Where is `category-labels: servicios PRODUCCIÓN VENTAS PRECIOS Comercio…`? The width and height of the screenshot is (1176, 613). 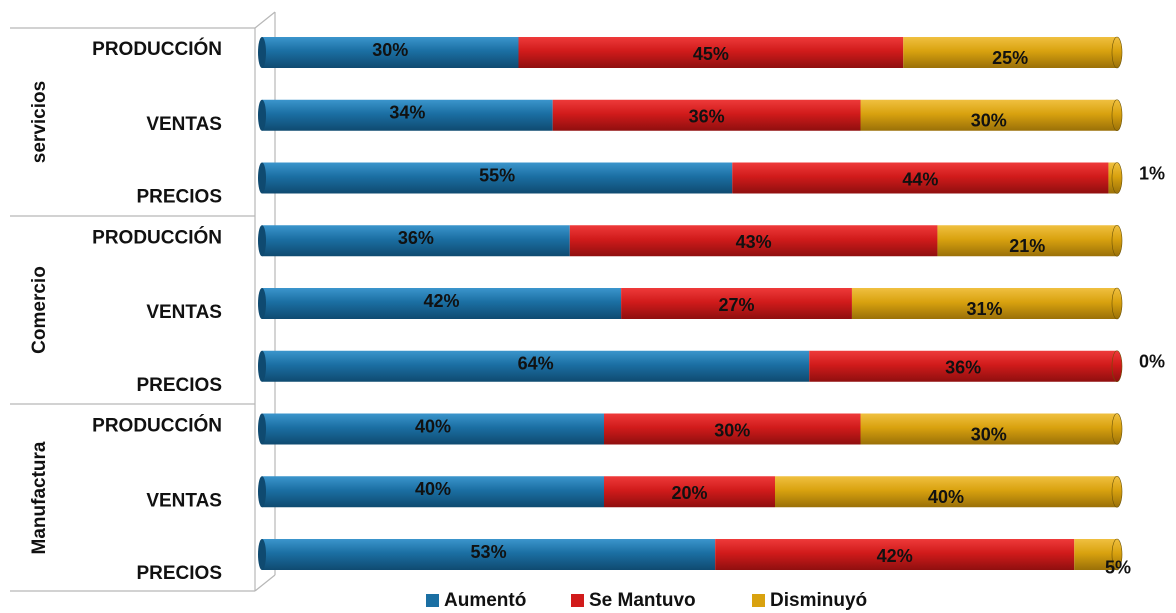
category-labels: servicios PRODUCCIÓN VENTAS PRECIOS Comercio… is located at coordinates (125, 311).